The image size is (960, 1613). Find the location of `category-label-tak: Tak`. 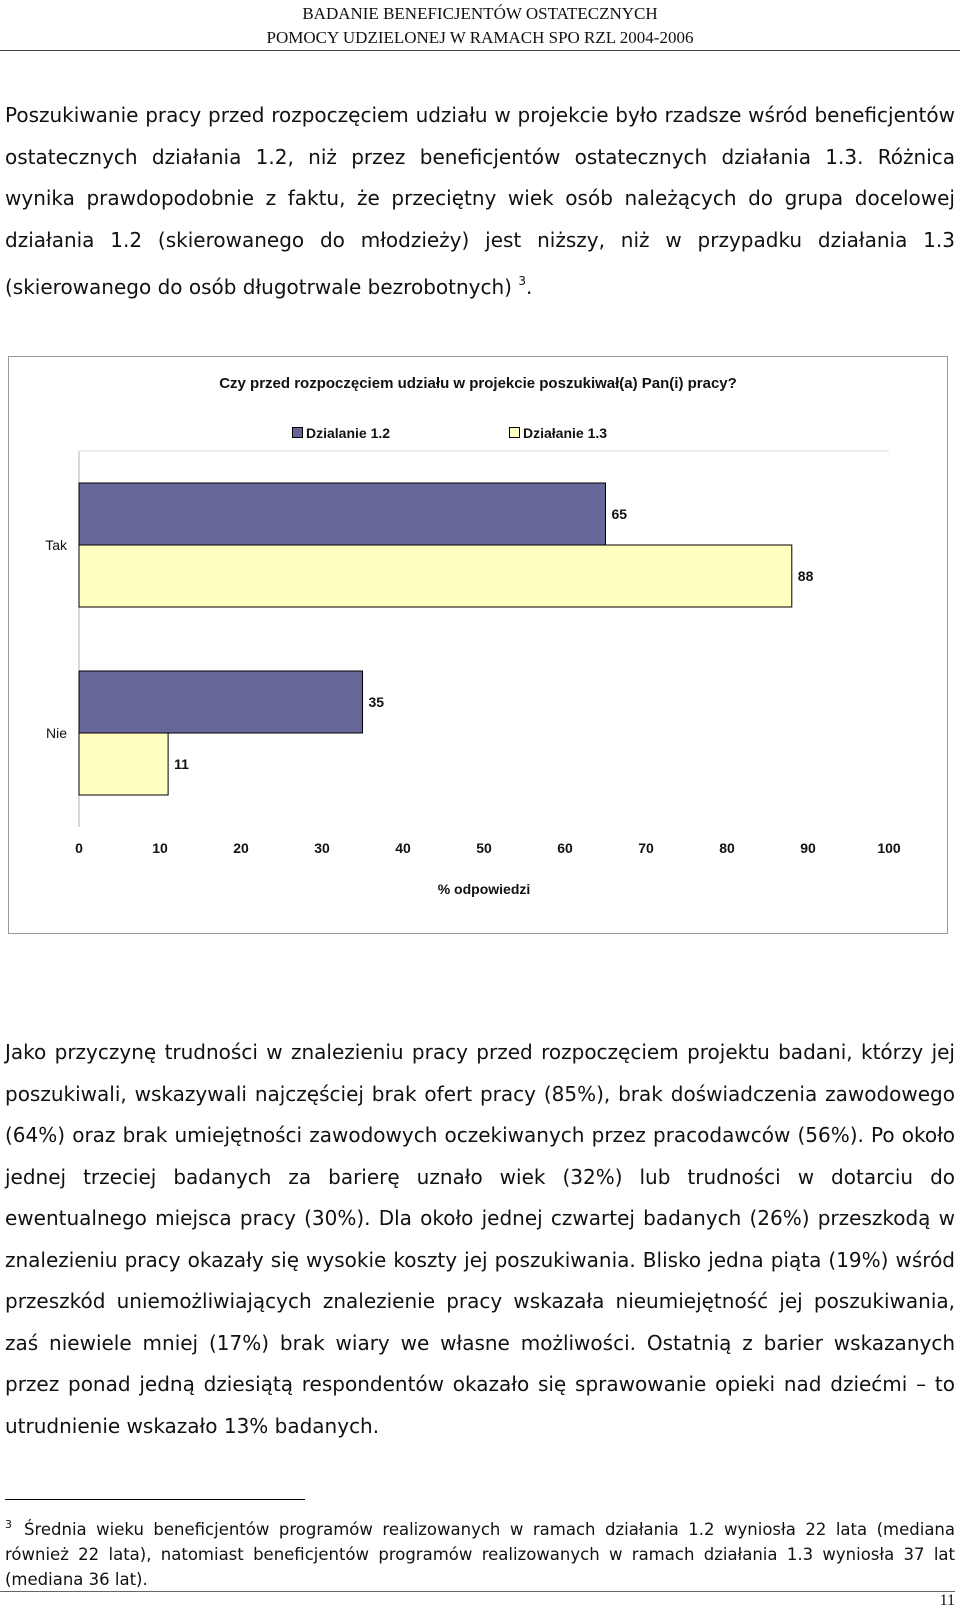

category-label-tak: Tak is located at coordinates (56, 545).